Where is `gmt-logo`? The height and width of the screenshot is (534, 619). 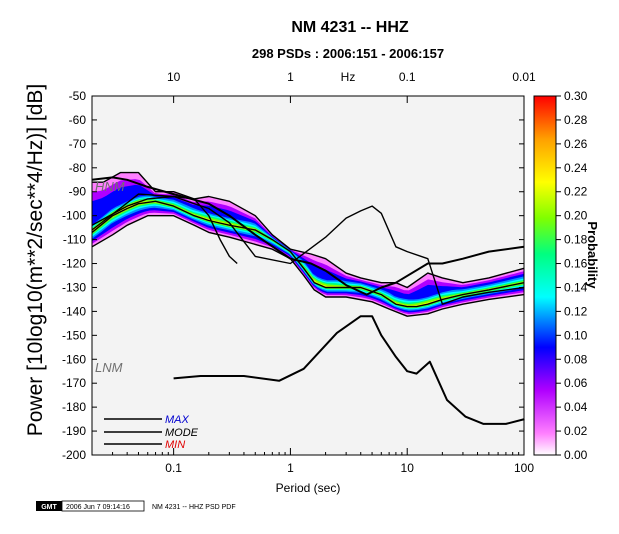
gmt-logo is located at coordinates (49, 506).